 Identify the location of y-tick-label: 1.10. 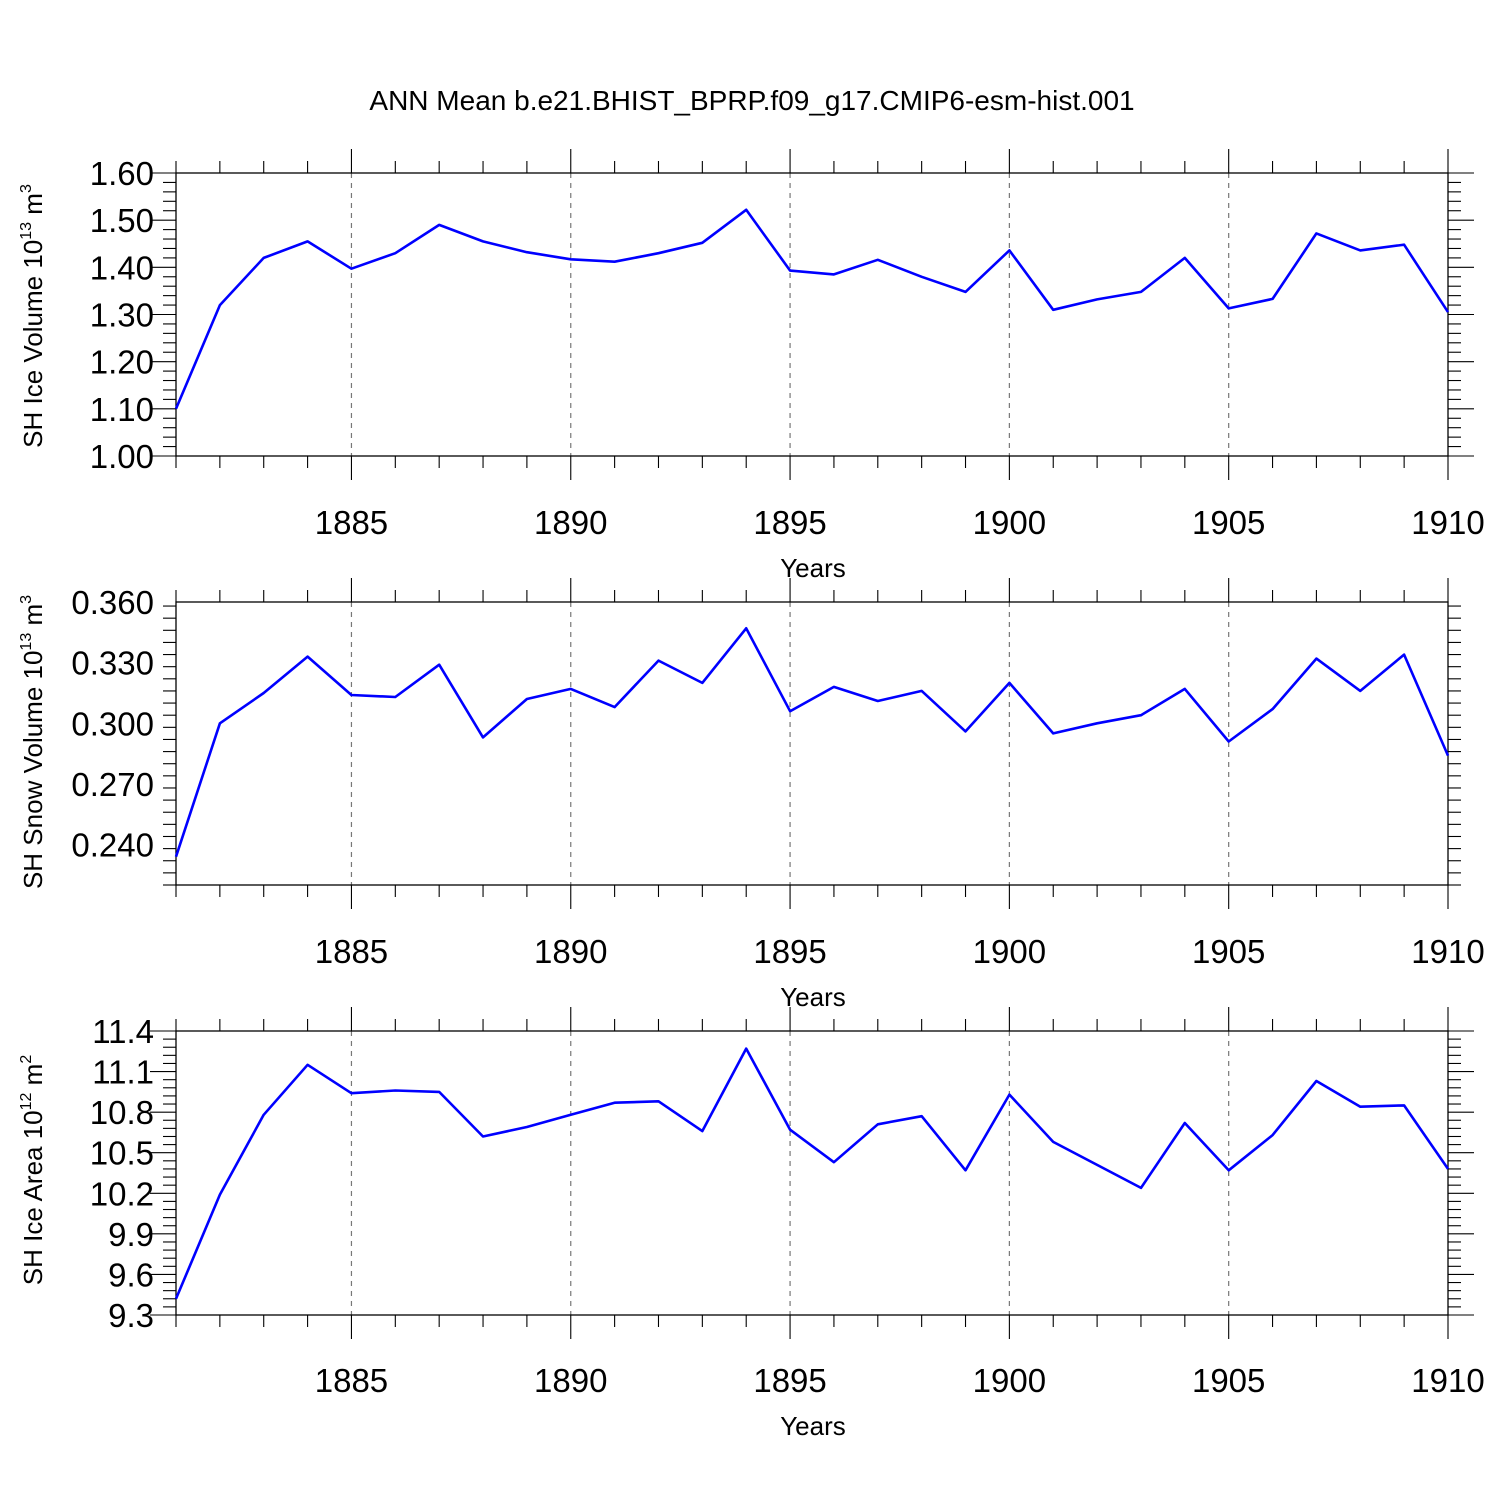
(122, 409).